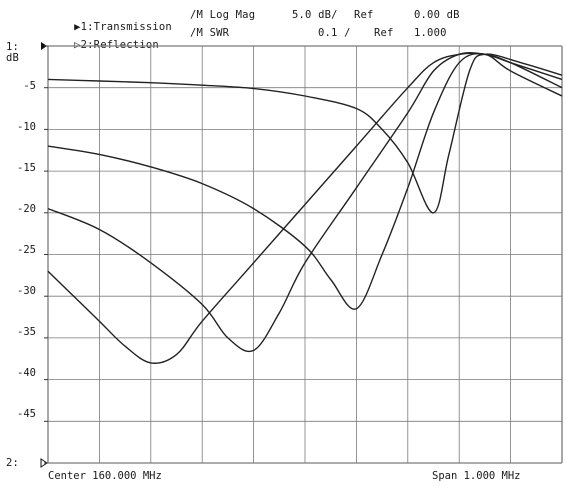  What do you see at coordinates (476, 476) in the screenshot?
I see `span-frequency: Span 1.000 MHz` at bounding box center [476, 476].